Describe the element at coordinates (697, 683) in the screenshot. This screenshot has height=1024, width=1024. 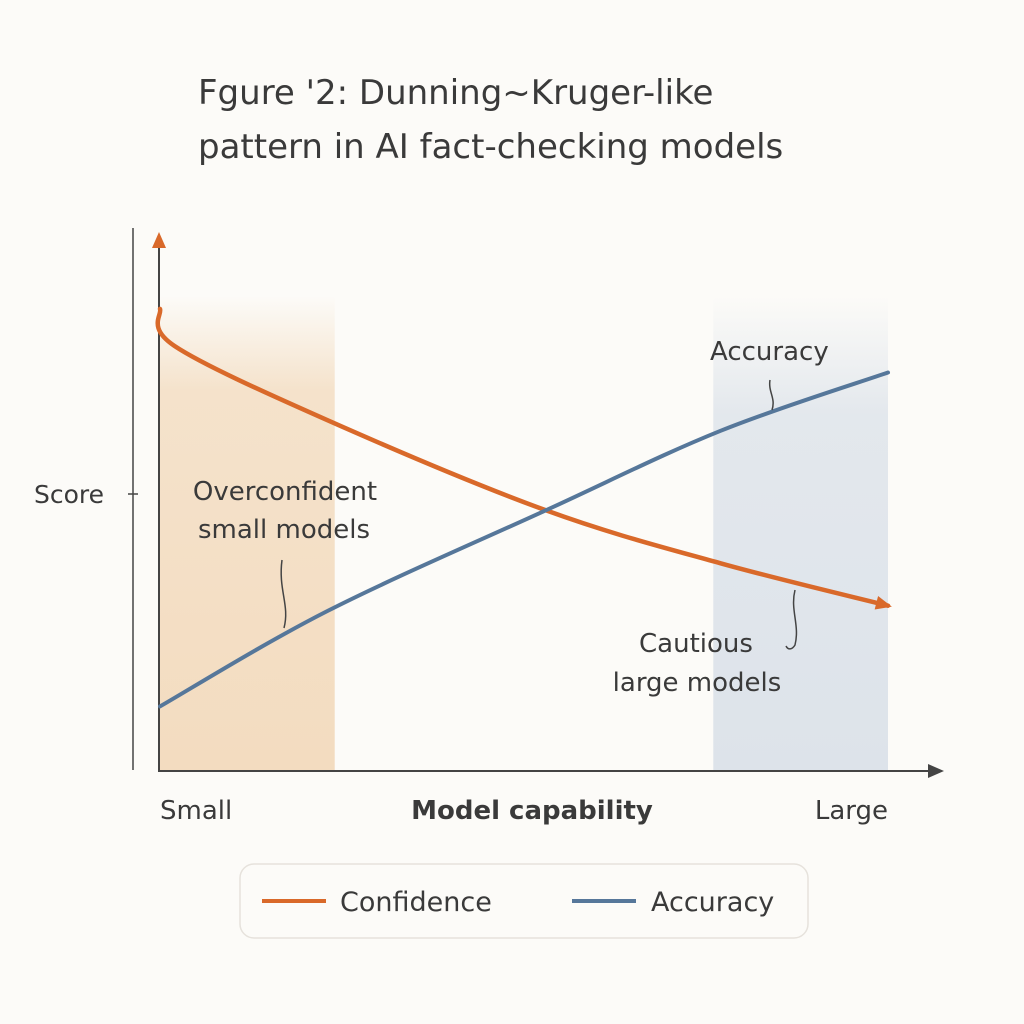
I see `annotation-cautious-2: large models` at that location.